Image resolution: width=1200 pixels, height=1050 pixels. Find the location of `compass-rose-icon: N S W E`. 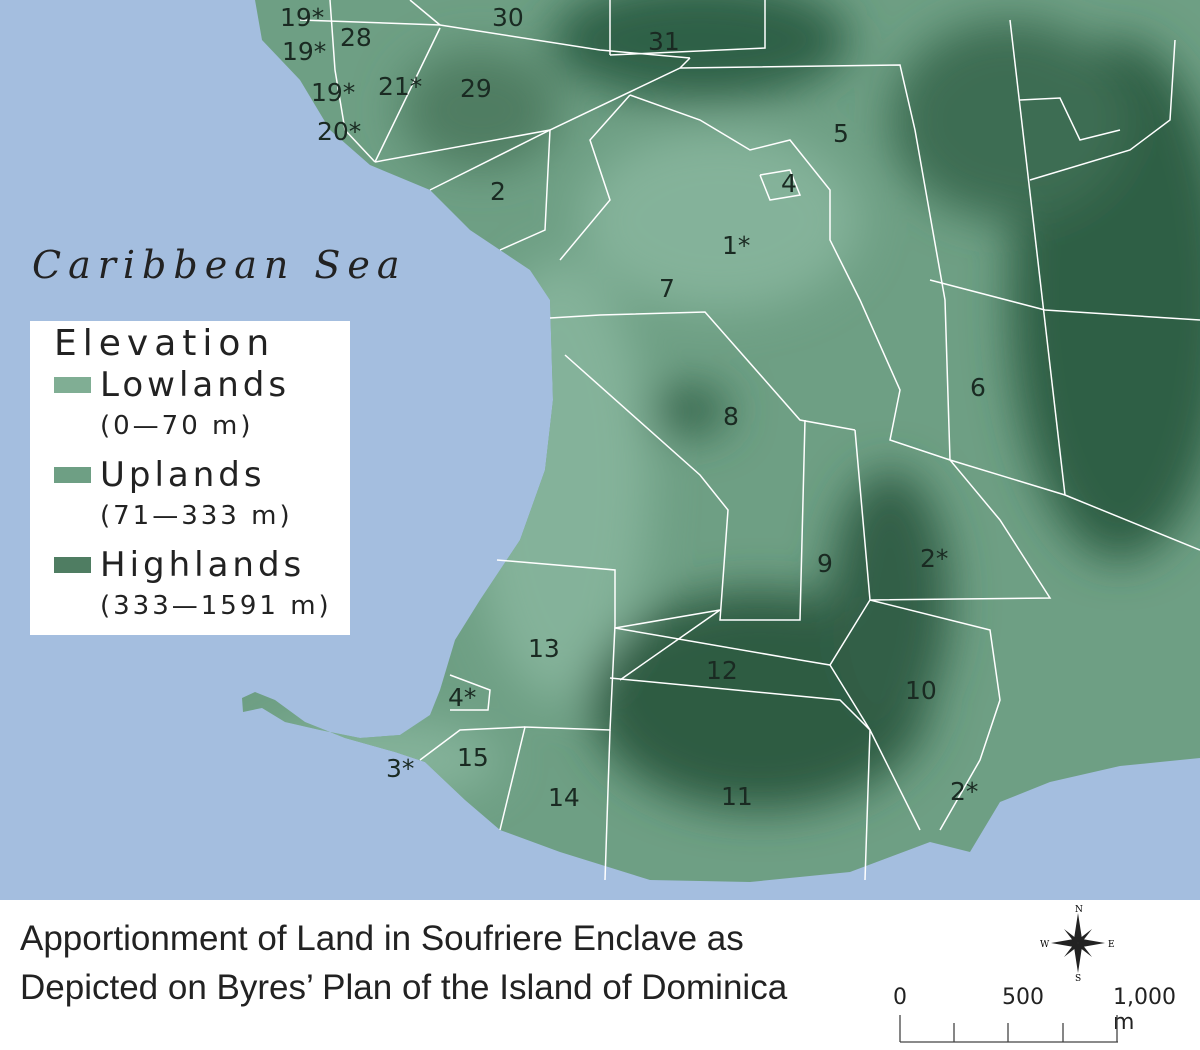

compass-rose-icon: N S W E is located at coordinates (1077, 944).